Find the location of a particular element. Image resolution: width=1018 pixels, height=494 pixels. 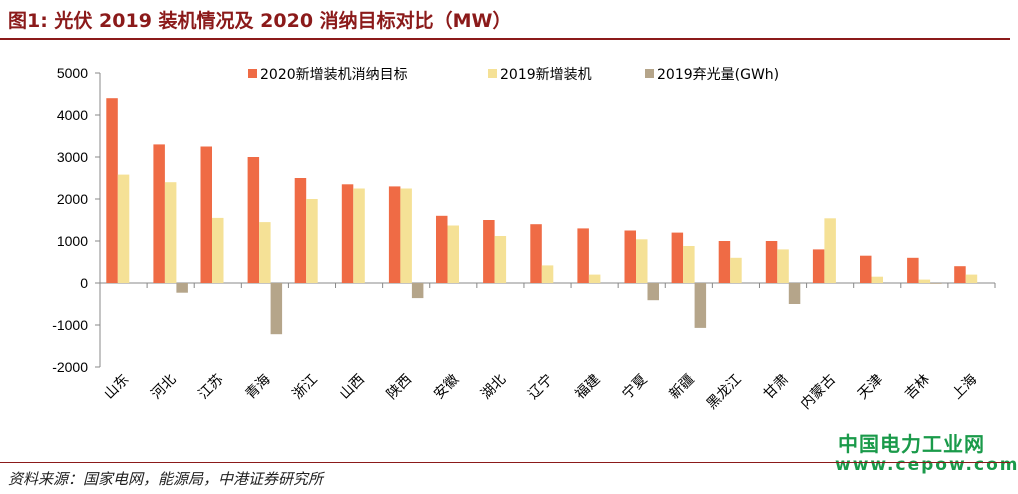

legend-label-1: 2020新增装机消纳目标 is located at coordinates (334, 75).